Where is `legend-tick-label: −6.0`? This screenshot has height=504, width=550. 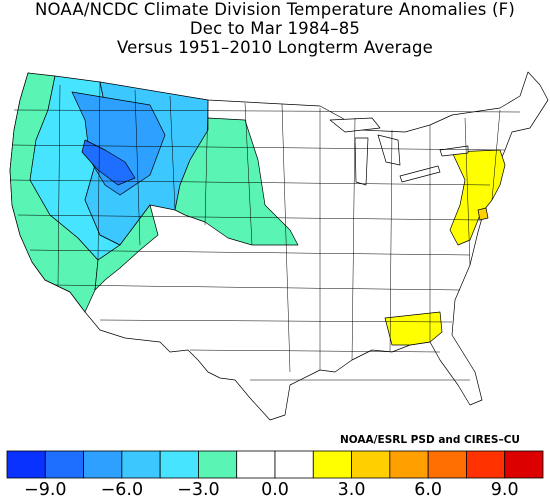 legend-tick-label: −6.0 is located at coordinates (122, 490).